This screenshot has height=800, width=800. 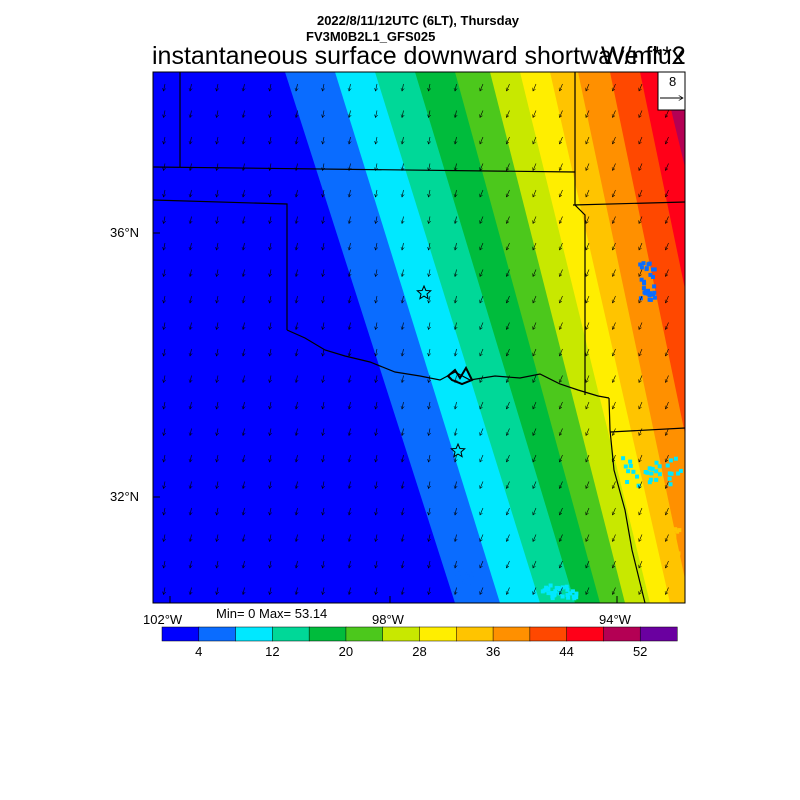 What do you see at coordinates (615, 619) in the screenshot?
I see `lon-tick-94w: 94°W` at bounding box center [615, 619].